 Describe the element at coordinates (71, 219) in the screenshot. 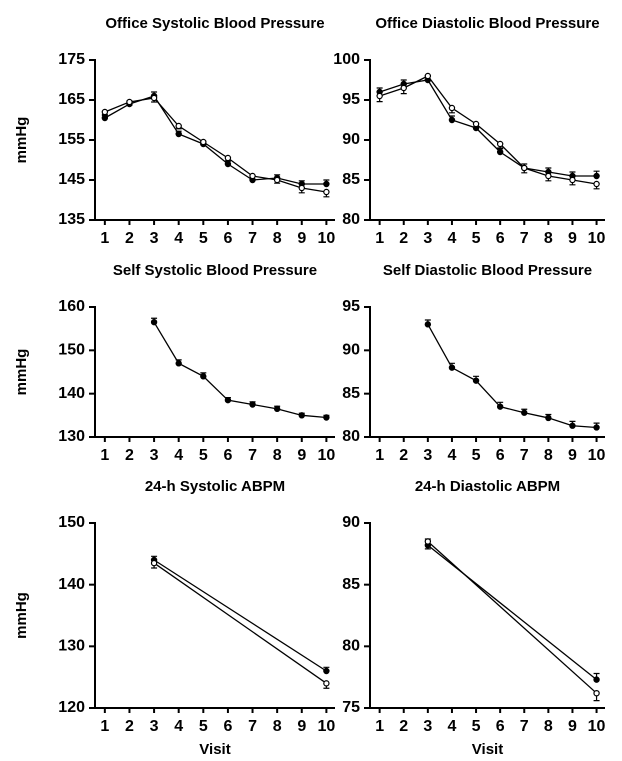

I see `y-tick-label: 135` at that location.